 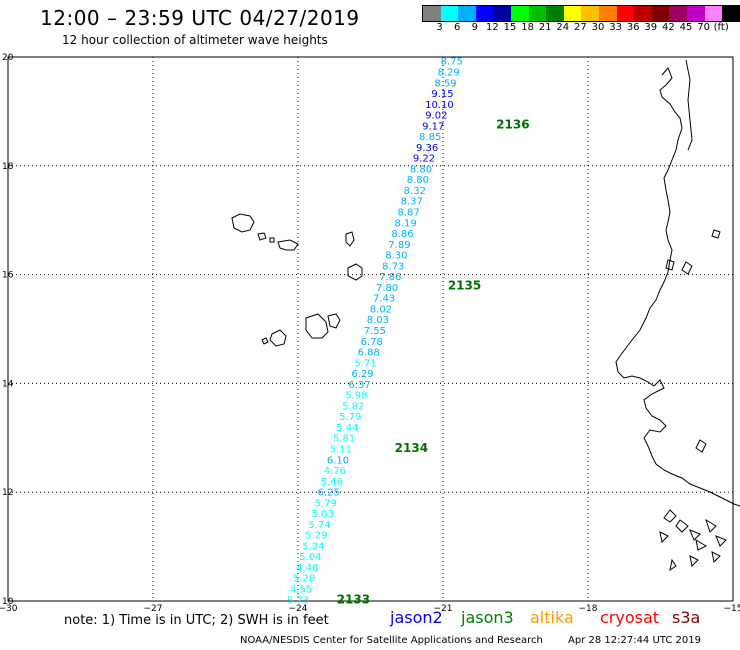 I want to click on color-scale-label: 42, so click(x=668, y=27).